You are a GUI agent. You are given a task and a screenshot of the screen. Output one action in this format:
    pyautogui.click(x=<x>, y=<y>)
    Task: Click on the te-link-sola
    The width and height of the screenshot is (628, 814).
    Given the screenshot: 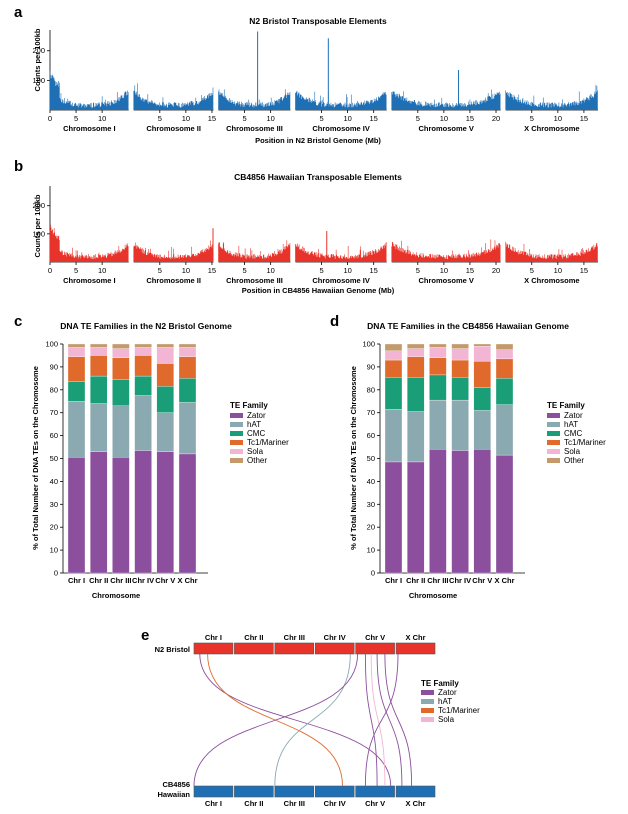 What is the action you would take?
    pyautogui.click(x=378, y=720)
    